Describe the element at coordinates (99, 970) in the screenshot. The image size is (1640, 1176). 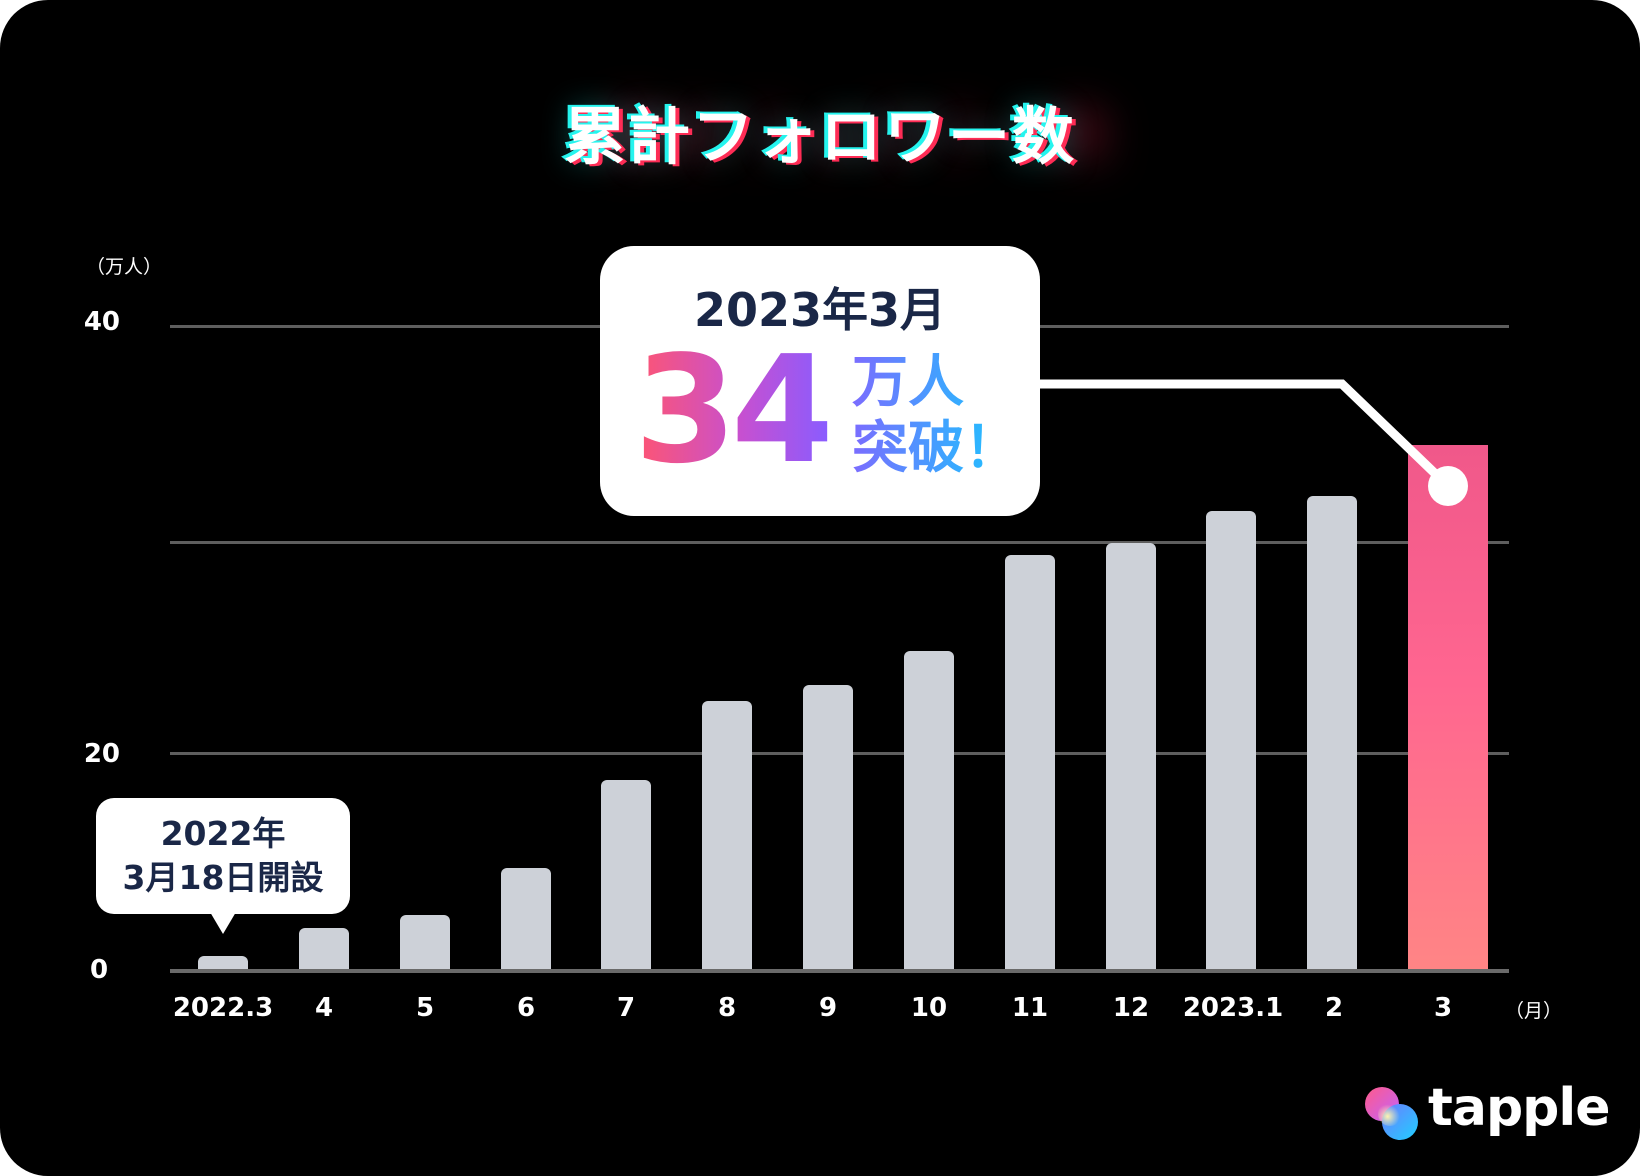
I see `y-tick-0: 0` at that location.